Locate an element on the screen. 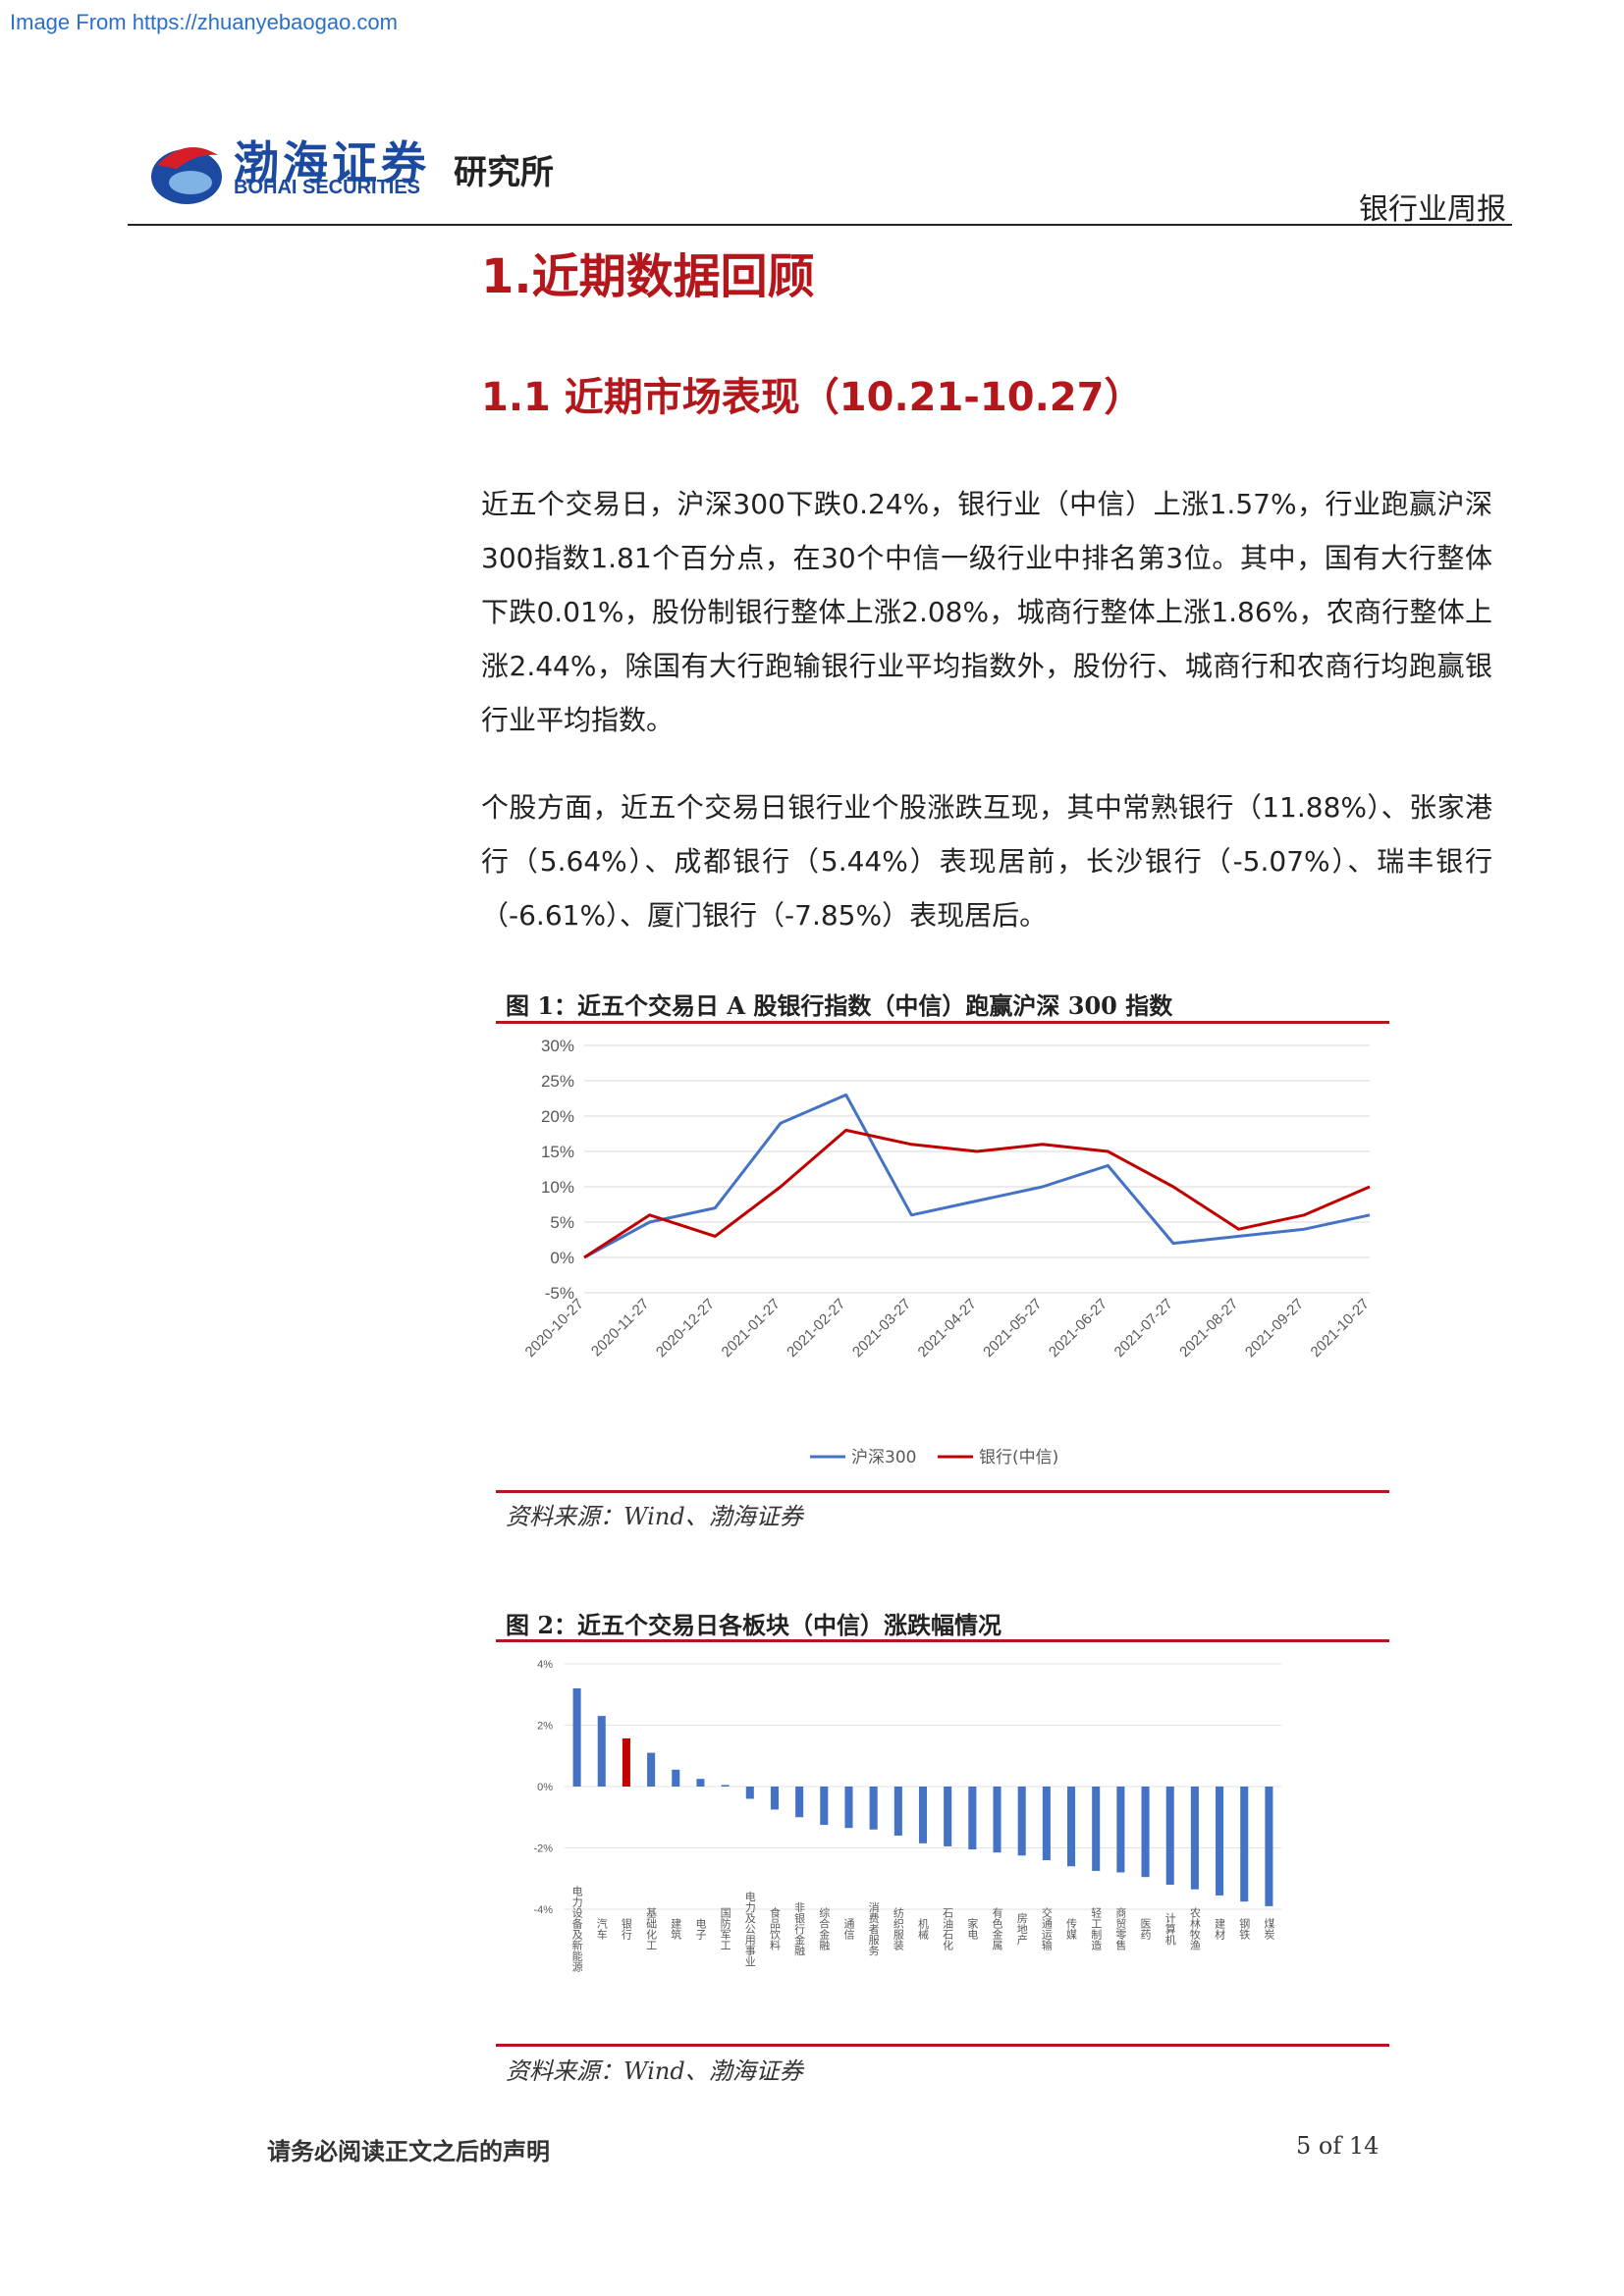 This screenshot has width=1624, height=2296. page-number: 5 of 14 is located at coordinates (1338, 2146).